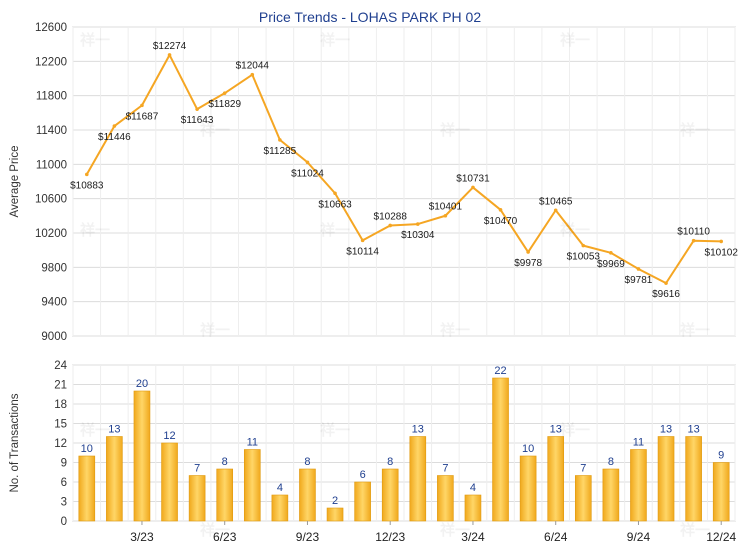 The height and width of the screenshot is (555, 740). Describe the element at coordinates (60, 386) in the screenshot. I see `y-tick-label: 21` at that location.